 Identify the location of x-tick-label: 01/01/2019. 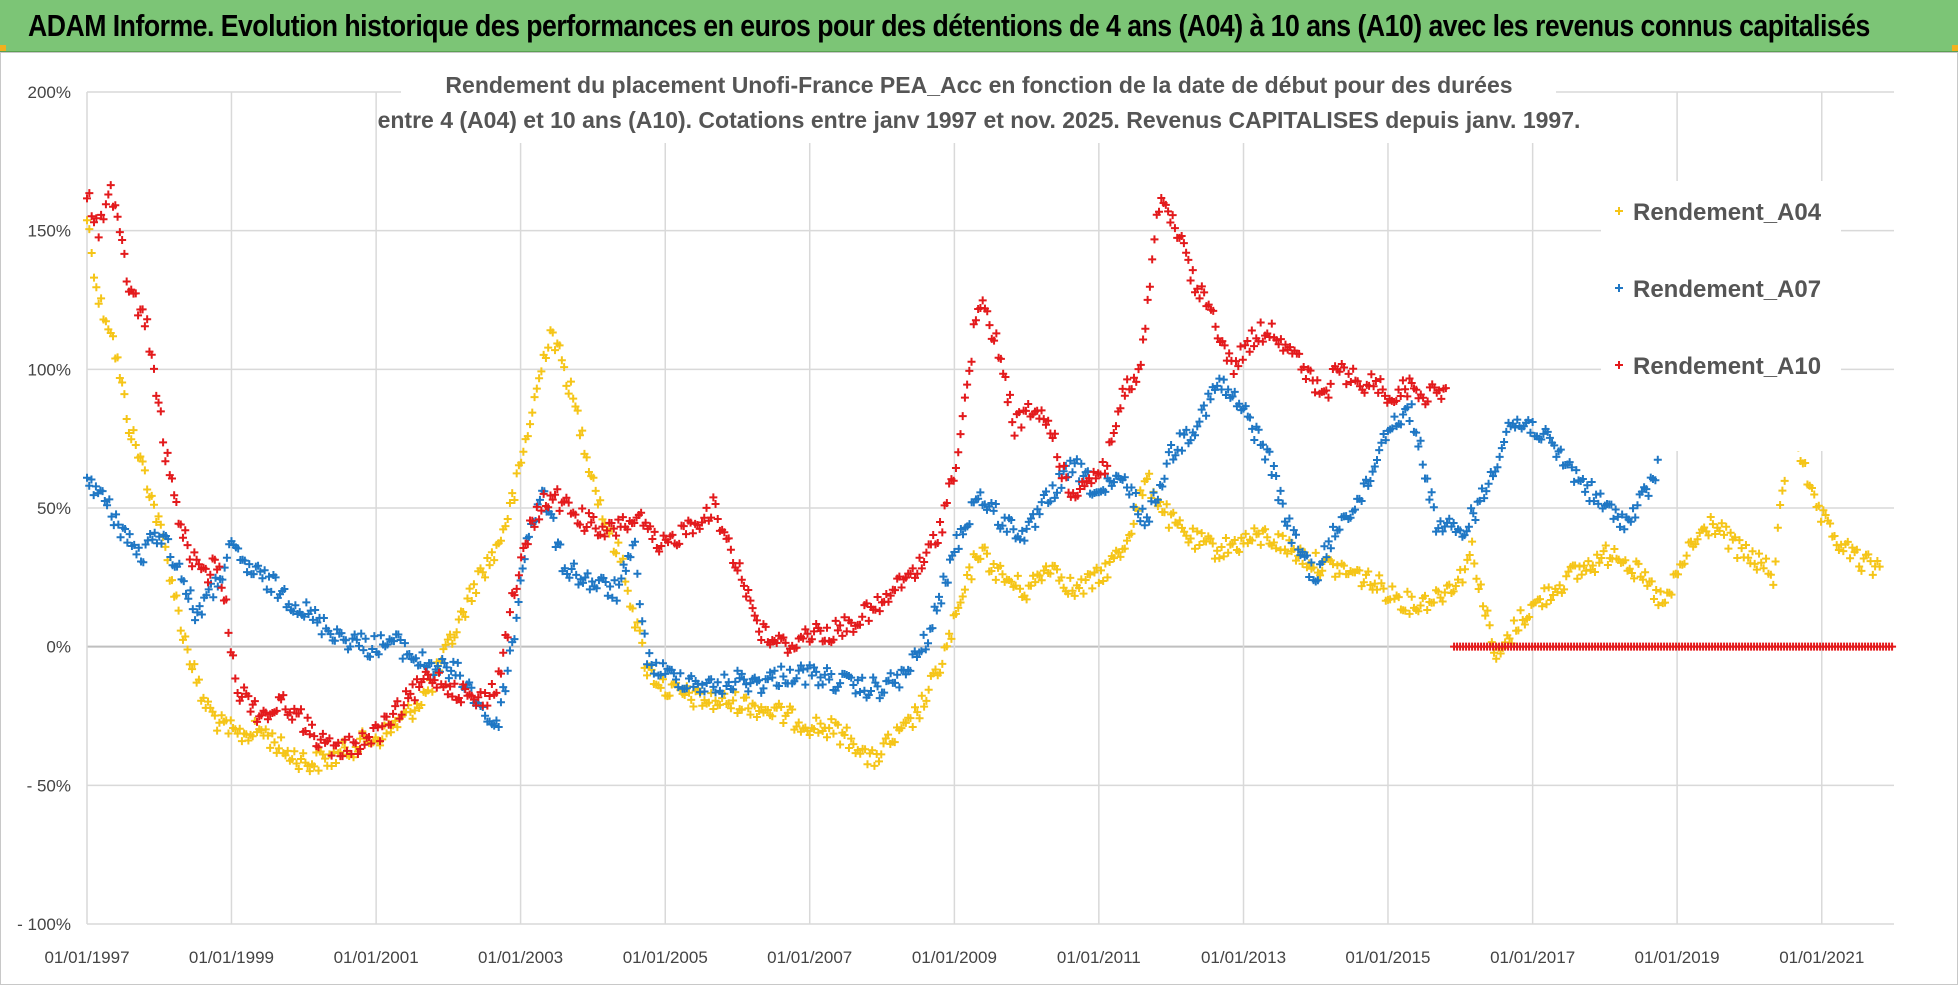
(1677, 957).